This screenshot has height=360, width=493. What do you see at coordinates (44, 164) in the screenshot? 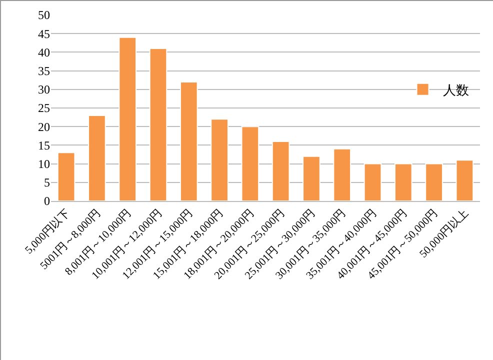
I see `y-tick-label: 10` at bounding box center [44, 164].